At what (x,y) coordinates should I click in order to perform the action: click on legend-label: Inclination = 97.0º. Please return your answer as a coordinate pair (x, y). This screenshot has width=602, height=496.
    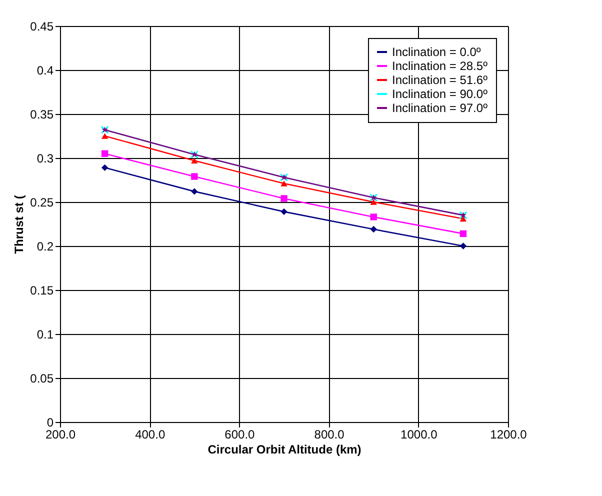
    Looking at the image, I should click on (440, 108).